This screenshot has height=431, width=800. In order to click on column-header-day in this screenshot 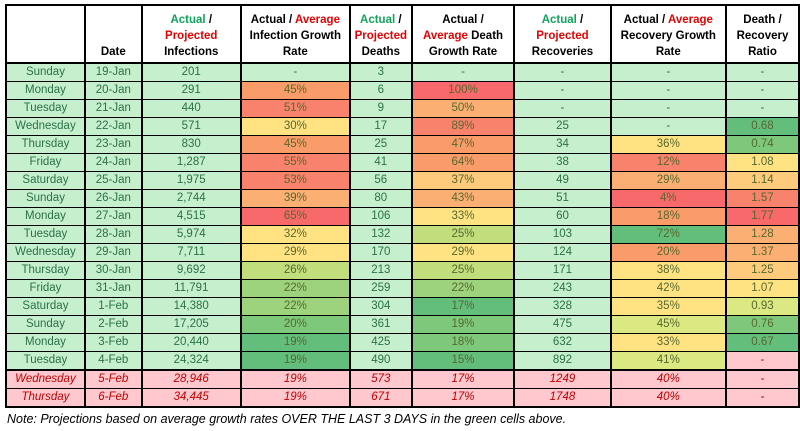, I will do `click(45, 34)`.